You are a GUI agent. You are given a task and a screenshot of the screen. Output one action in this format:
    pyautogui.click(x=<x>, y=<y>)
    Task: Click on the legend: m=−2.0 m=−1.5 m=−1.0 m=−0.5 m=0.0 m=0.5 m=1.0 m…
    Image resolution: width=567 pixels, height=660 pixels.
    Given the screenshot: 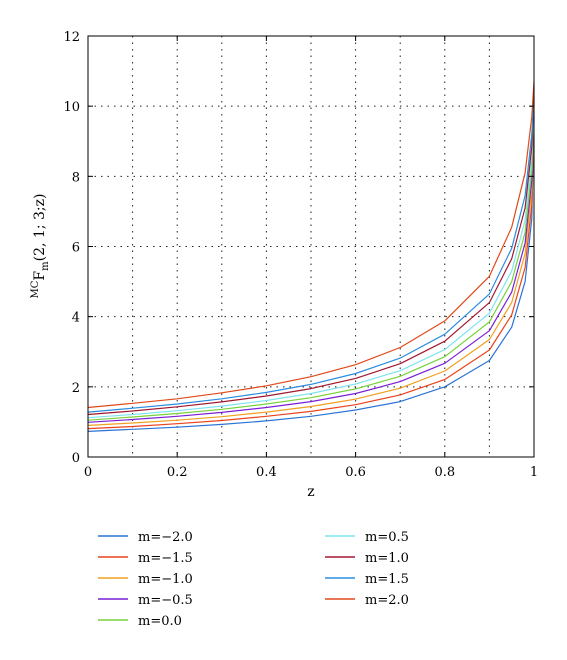 What is the action you would take?
    pyautogui.click(x=253, y=579)
    